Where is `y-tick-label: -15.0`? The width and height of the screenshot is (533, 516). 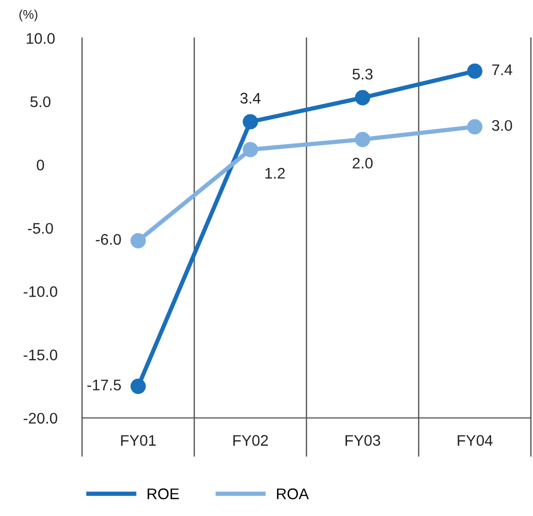
y-tick-label: -15.0 is located at coordinates (41, 355).